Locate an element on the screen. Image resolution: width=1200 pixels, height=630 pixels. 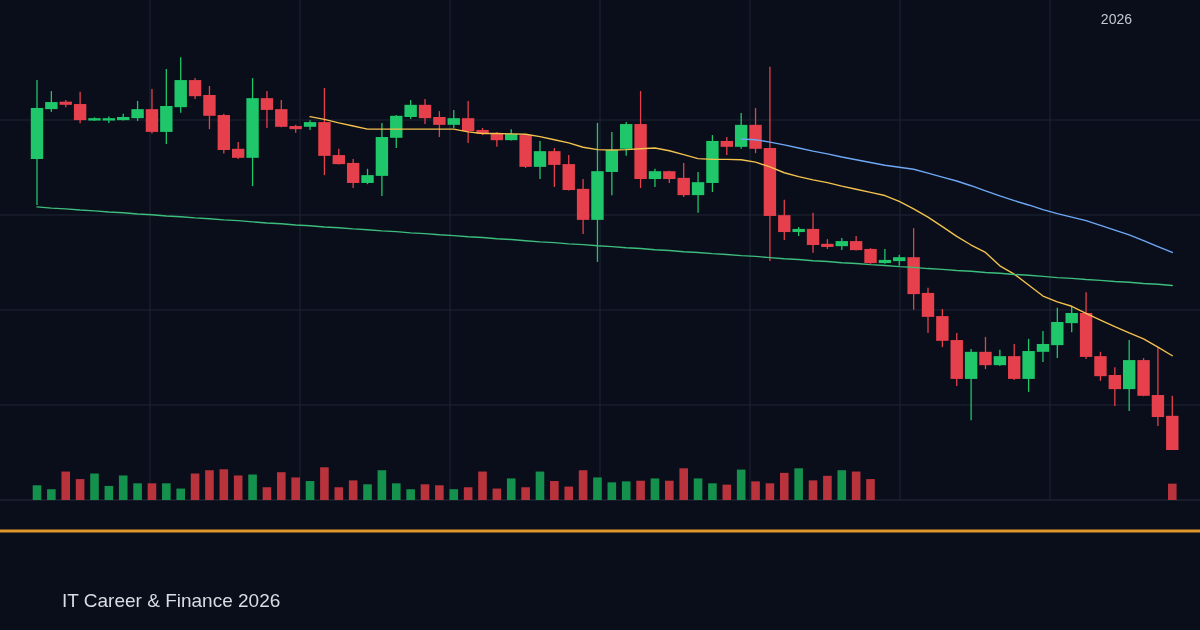
text: 2026 is located at coordinates (1116, 19).